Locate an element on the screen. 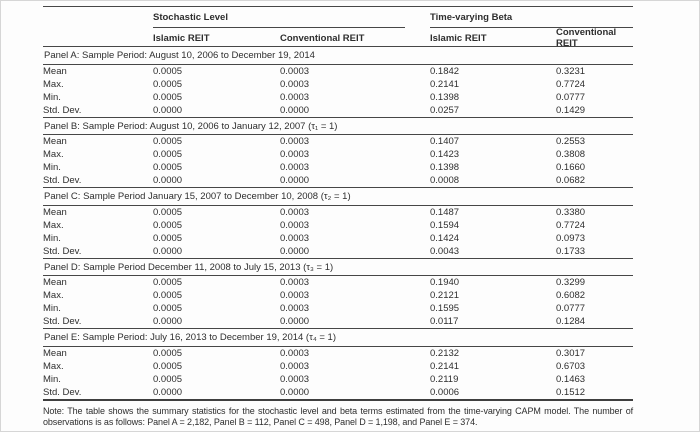  stat-value: 0.3017 is located at coordinates (571, 353).